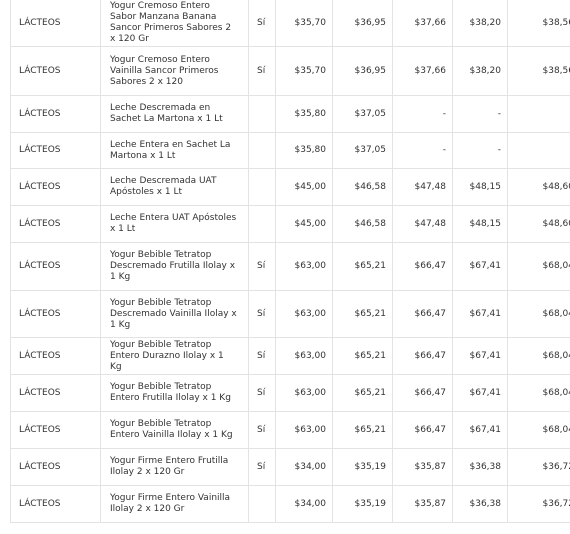  I want to click on product-cell: Leche Entera UAT Apóstoles x 1 Lt, so click(174, 224).